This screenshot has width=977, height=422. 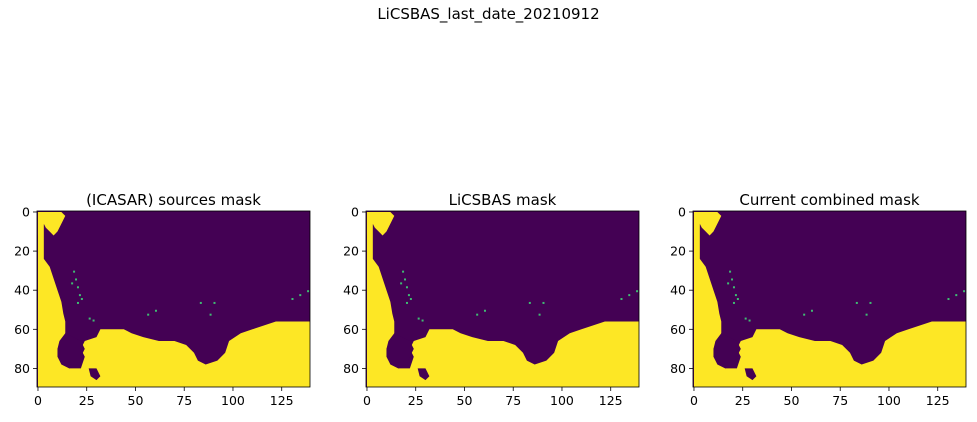 I want to click on axes-title: Current combined mask, so click(x=829, y=200).